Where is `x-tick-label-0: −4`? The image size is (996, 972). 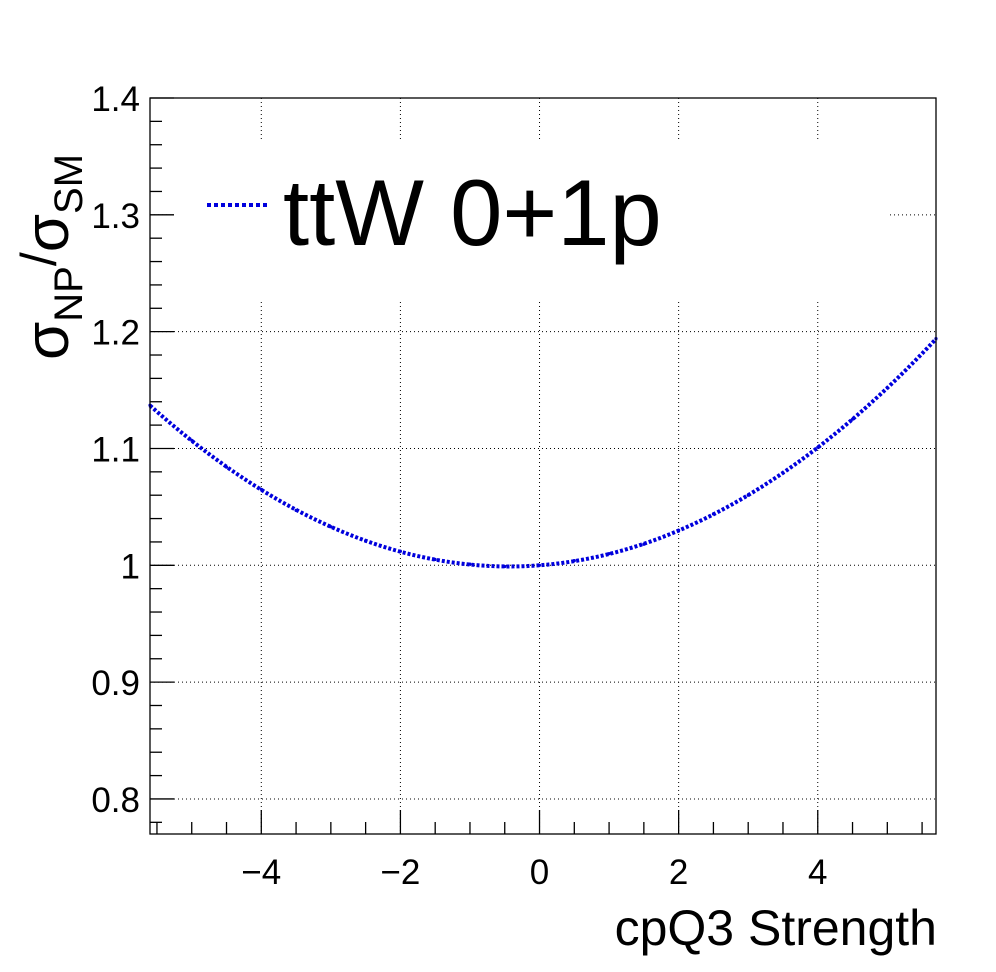
x-tick-label-0: −4 is located at coordinates (261, 872).